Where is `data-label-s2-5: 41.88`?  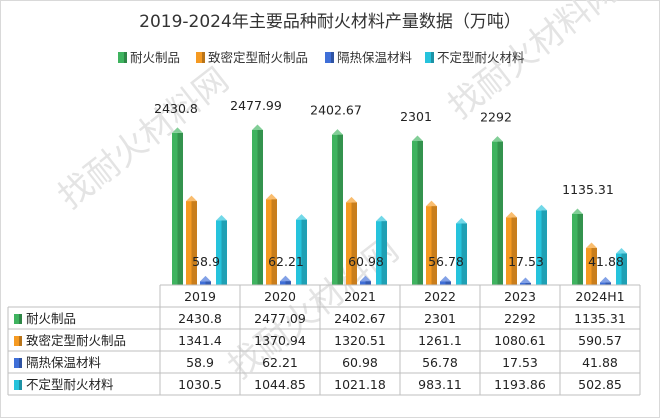 data-label-s2-5: 41.88 is located at coordinates (606, 261).